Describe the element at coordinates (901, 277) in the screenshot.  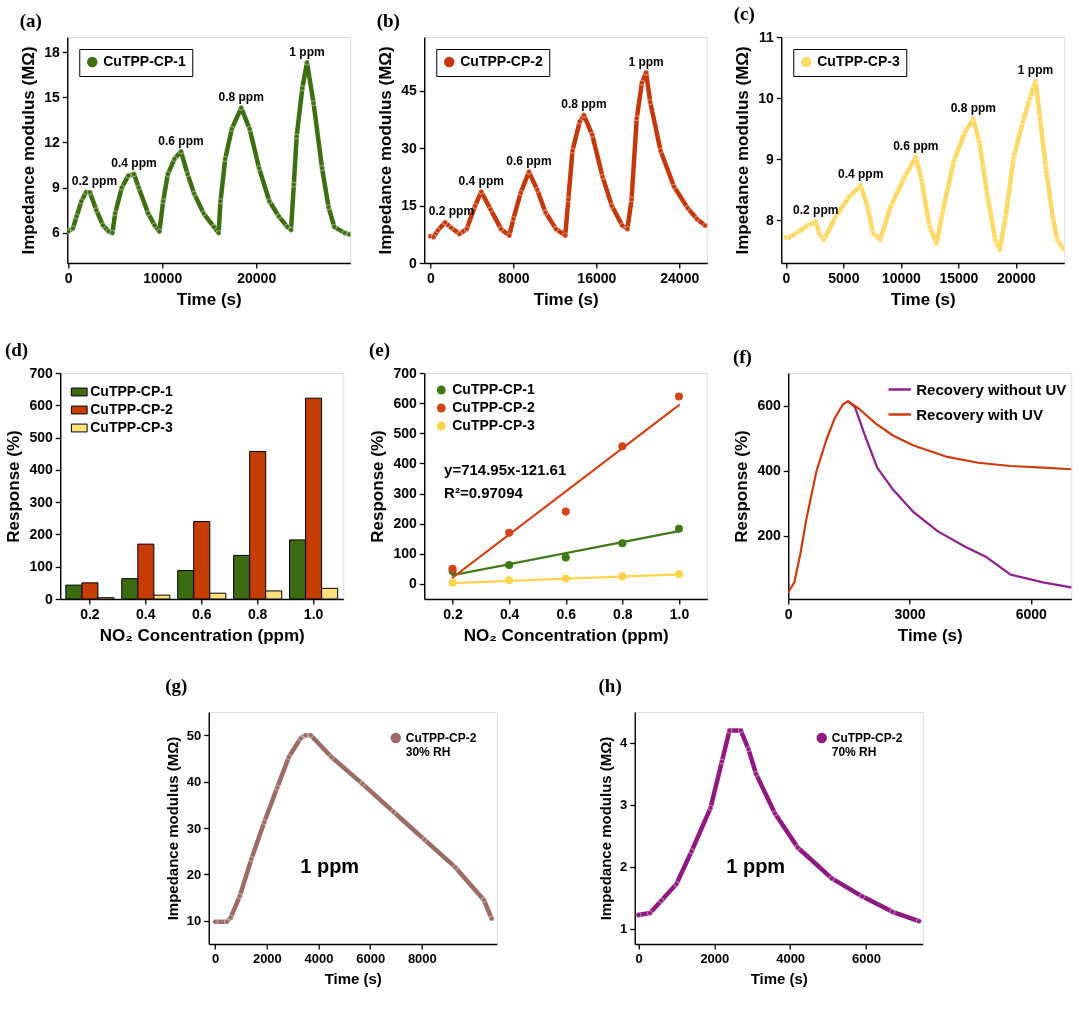
I see `x-tick-label: 10000` at that location.